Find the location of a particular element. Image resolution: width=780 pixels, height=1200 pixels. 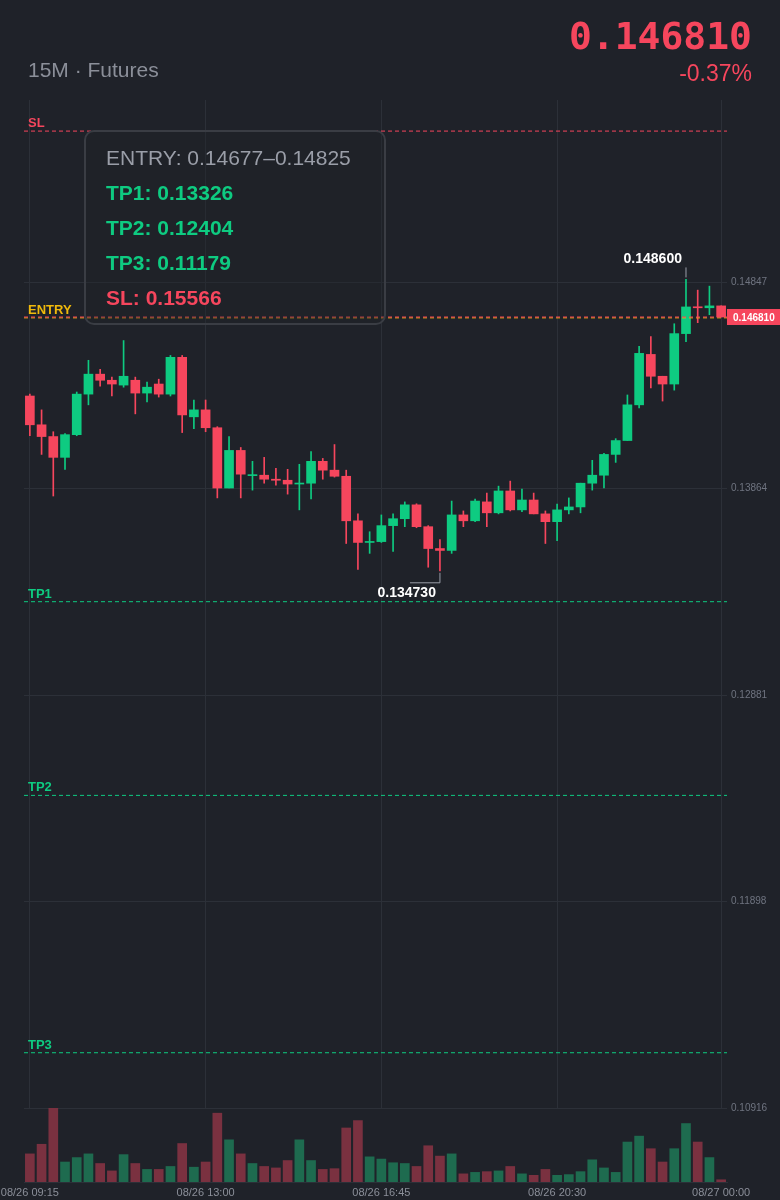

x-tick-label: 08/26 09:15 is located at coordinates (29, 1191).